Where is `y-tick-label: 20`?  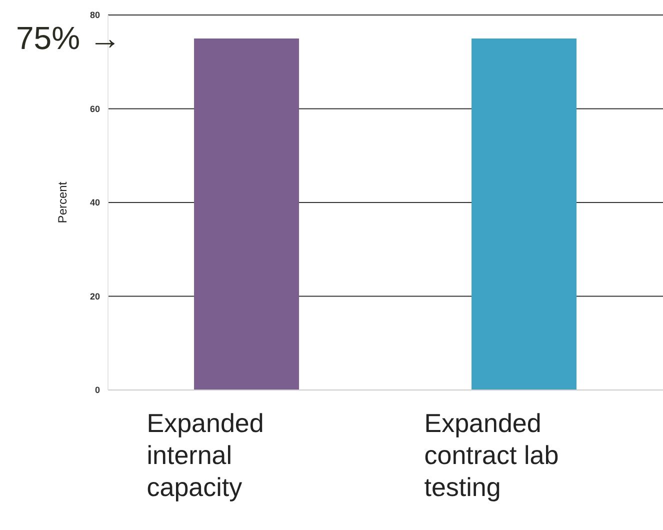 y-tick-label: 20 is located at coordinates (95, 296).